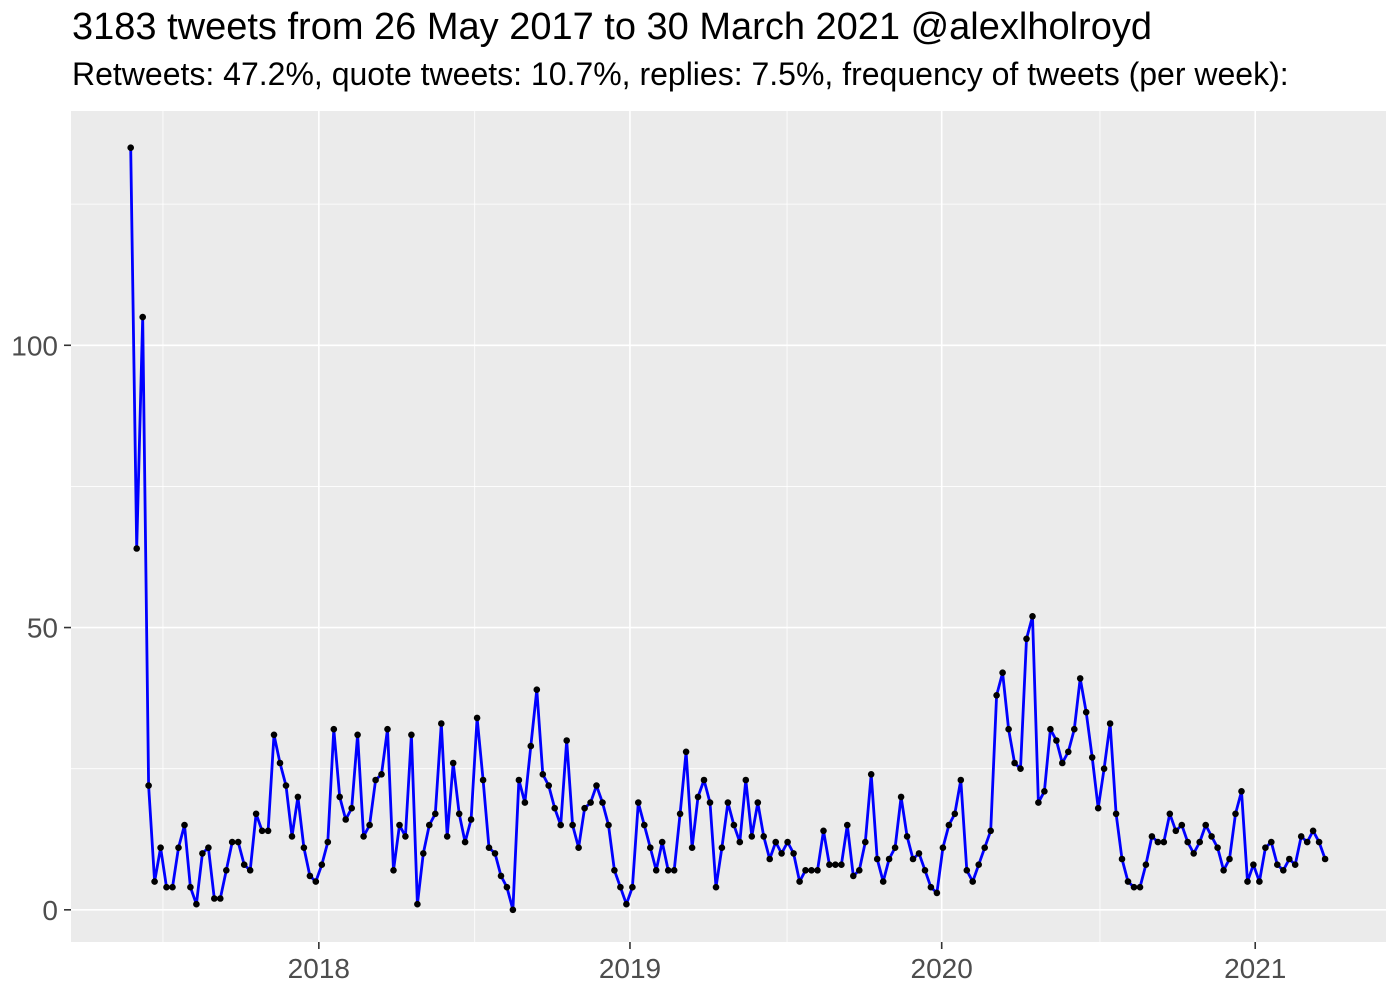 The width and height of the screenshot is (1400, 1000). Describe the element at coordinates (34, 345) in the screenshot. I see `y-tick-label: 100` at that location.